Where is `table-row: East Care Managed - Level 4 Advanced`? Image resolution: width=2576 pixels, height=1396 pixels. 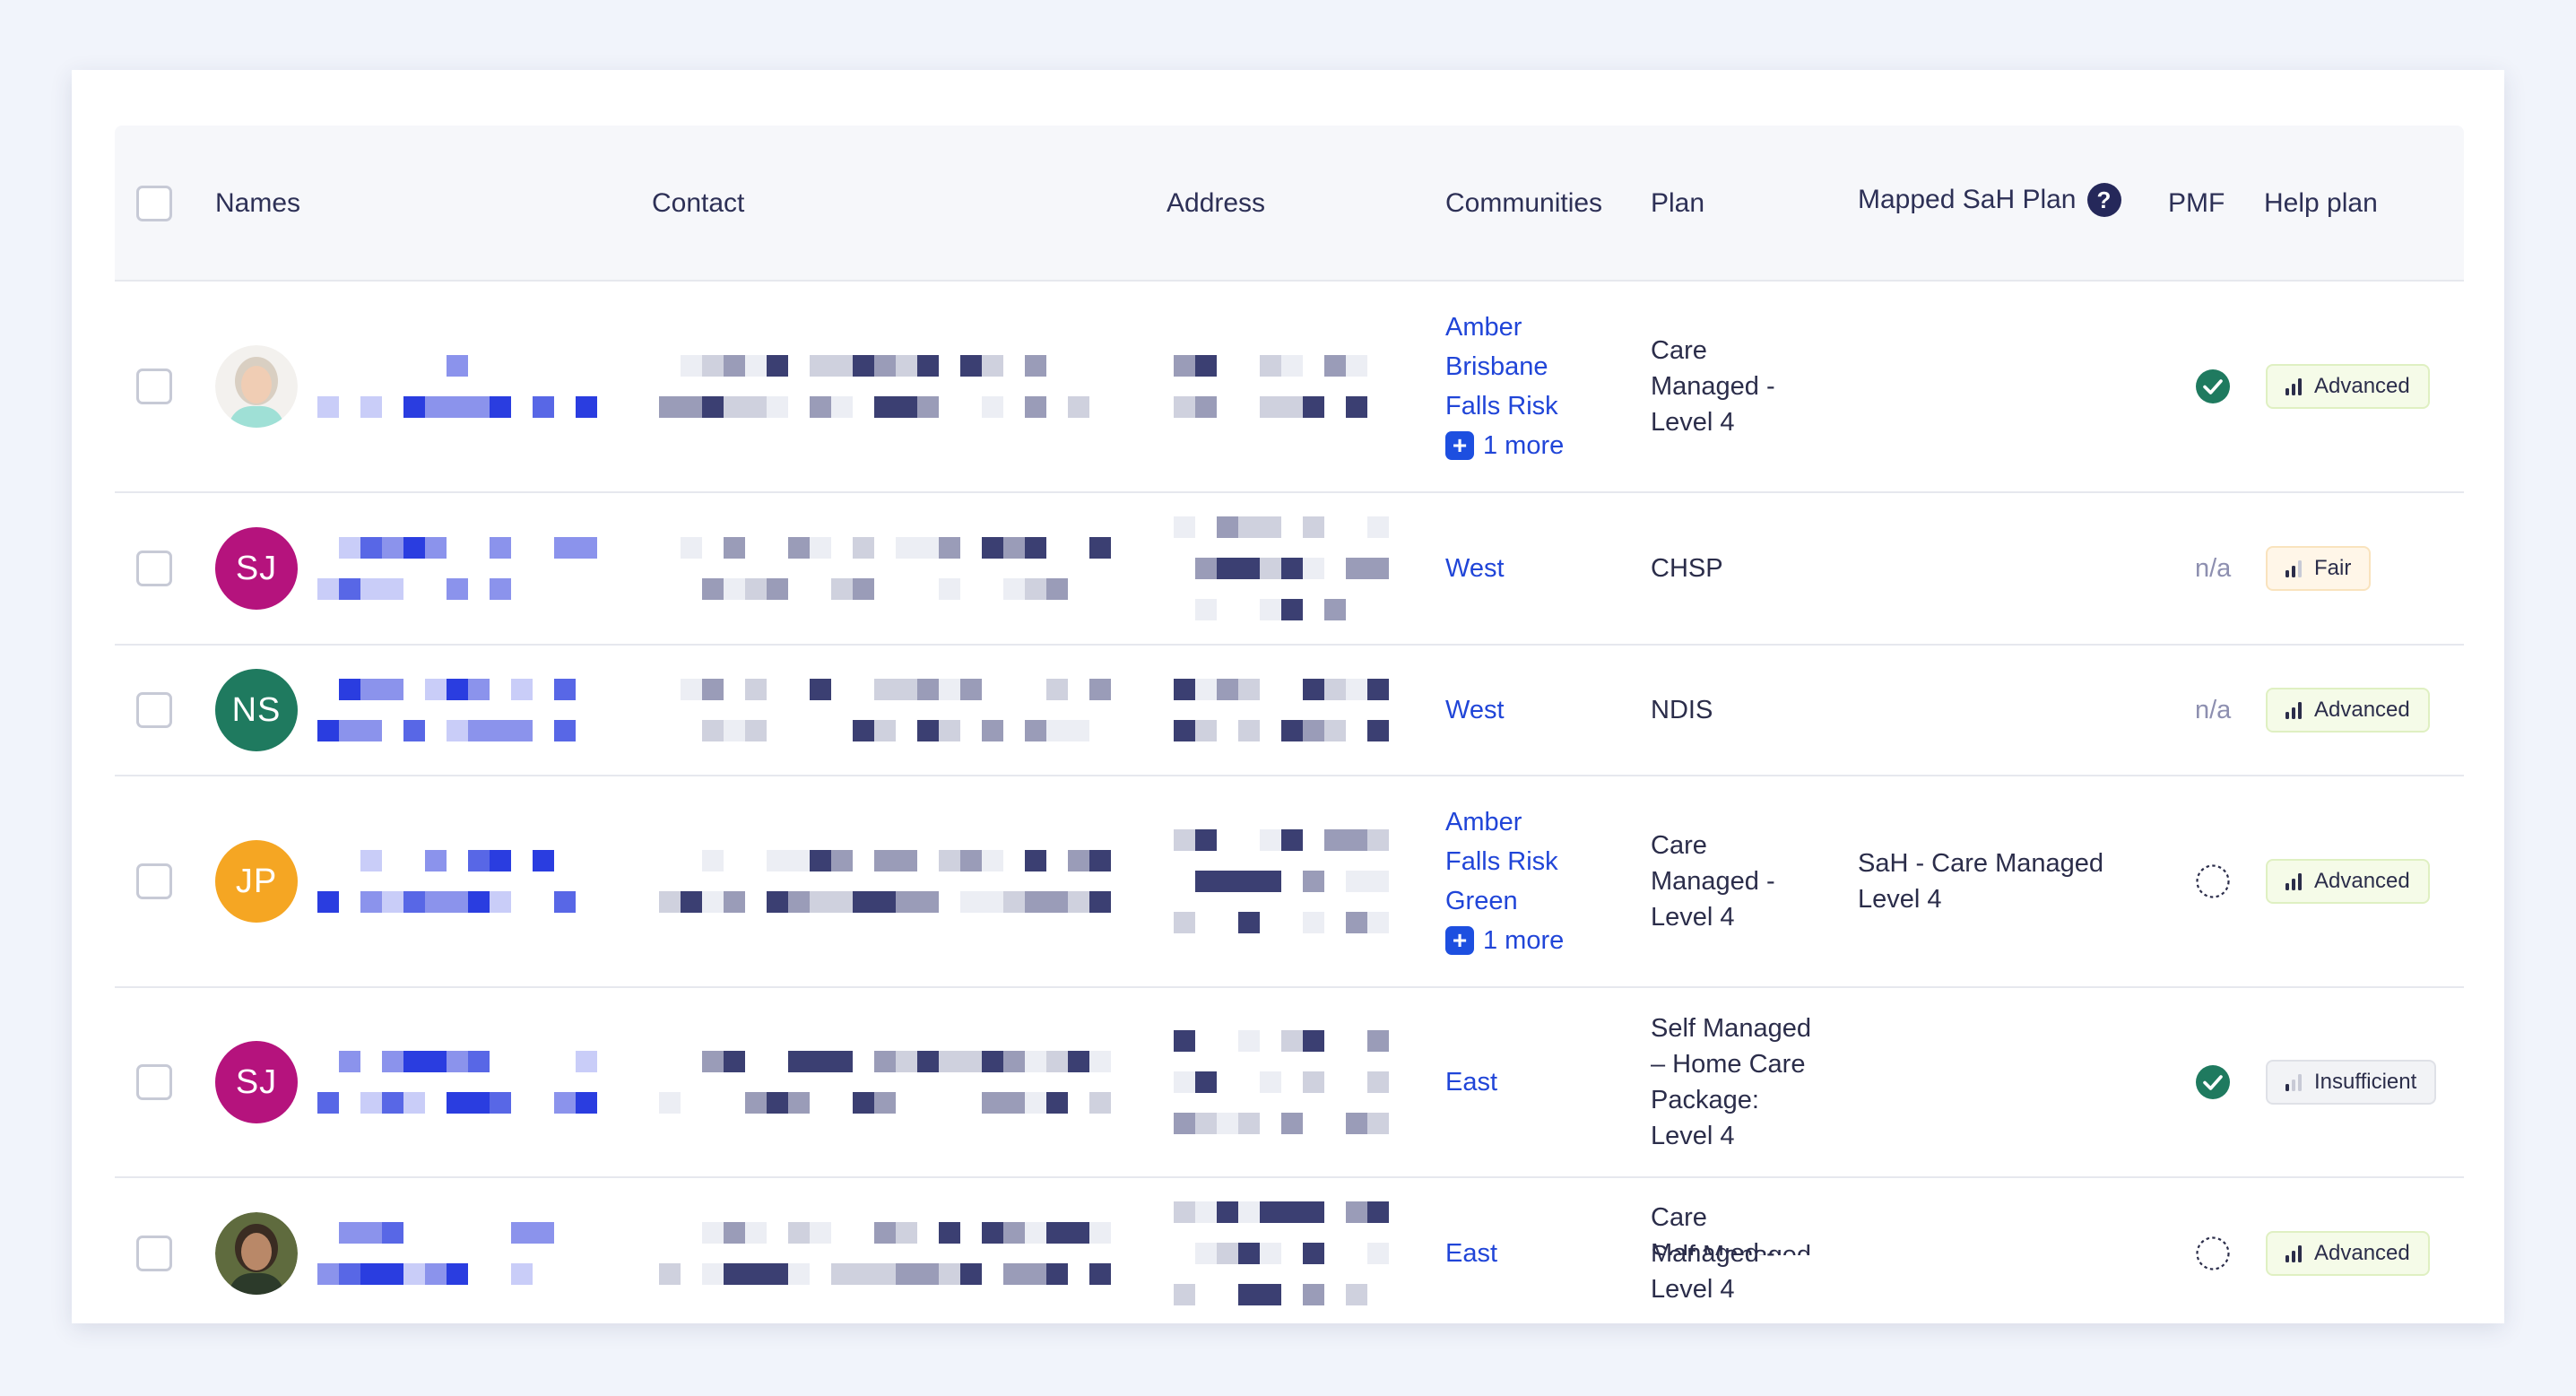
table-row: East Care Managed - Level 4 Advanced is located at coordinates (1289, 1251).